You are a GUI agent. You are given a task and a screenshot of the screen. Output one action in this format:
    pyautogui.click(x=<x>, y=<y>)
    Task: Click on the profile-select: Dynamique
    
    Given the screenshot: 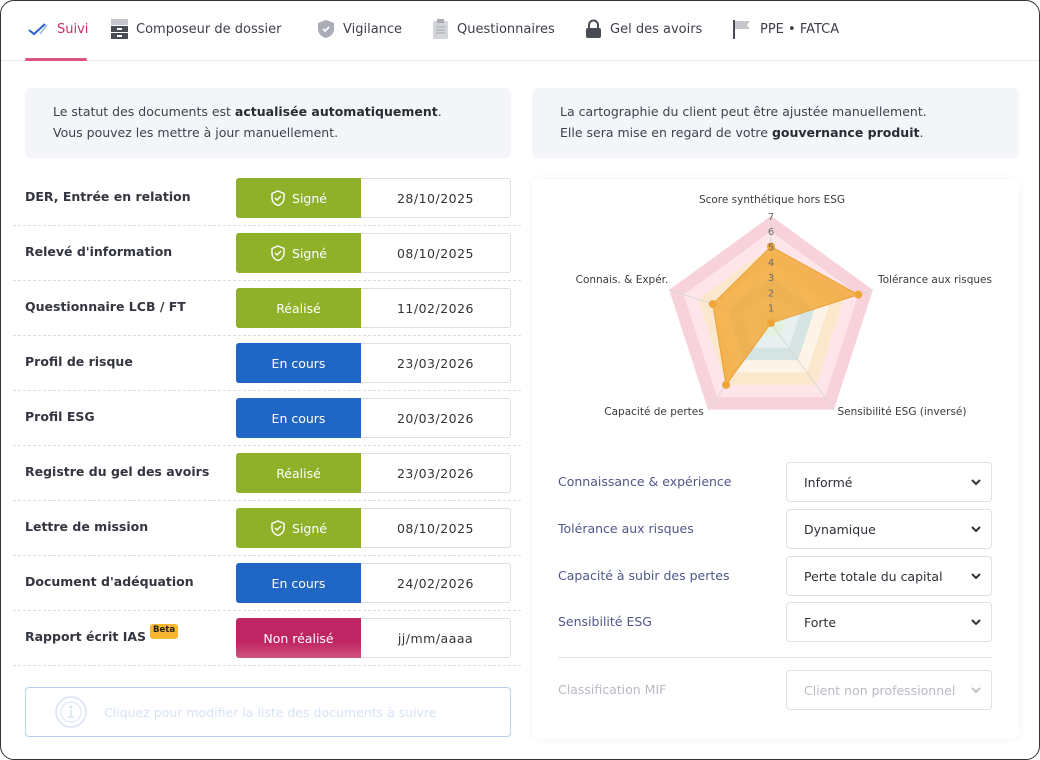 What is the action you would take?
    pyautogui.click(x=889, y=529)
    